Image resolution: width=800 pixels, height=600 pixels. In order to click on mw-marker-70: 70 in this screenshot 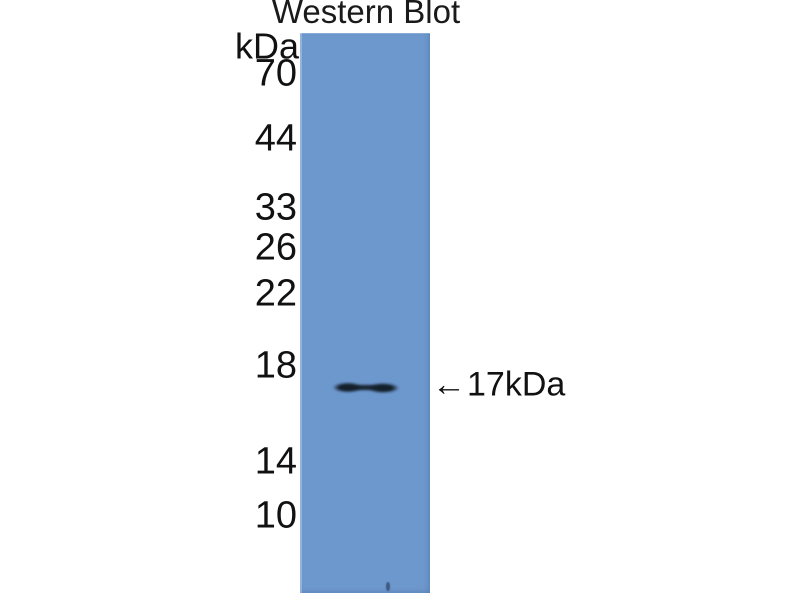, I will do `click(275, 73)`.